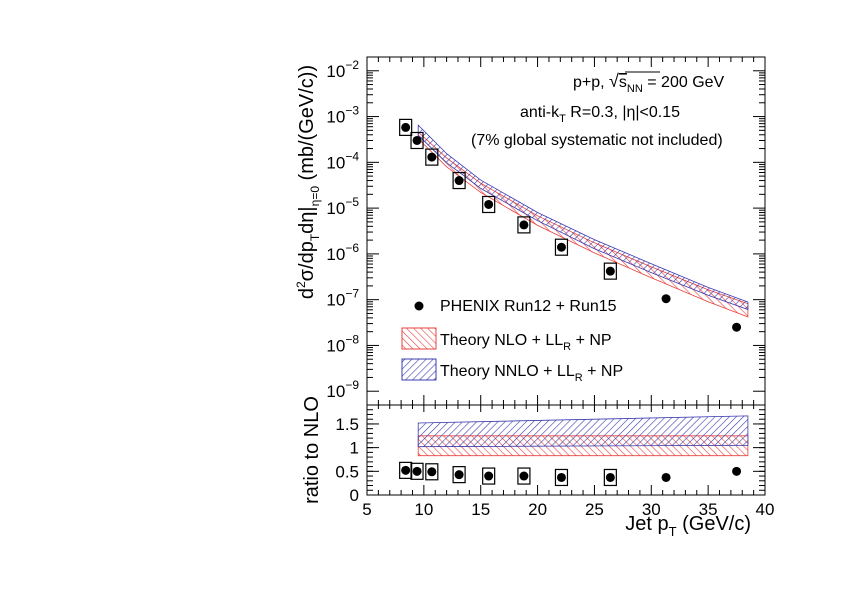  What do you see at coordinates (347, 424) in the screenshot?
I see `ratio-y-tick-label: 1.5` at bounding box center [347, 424].